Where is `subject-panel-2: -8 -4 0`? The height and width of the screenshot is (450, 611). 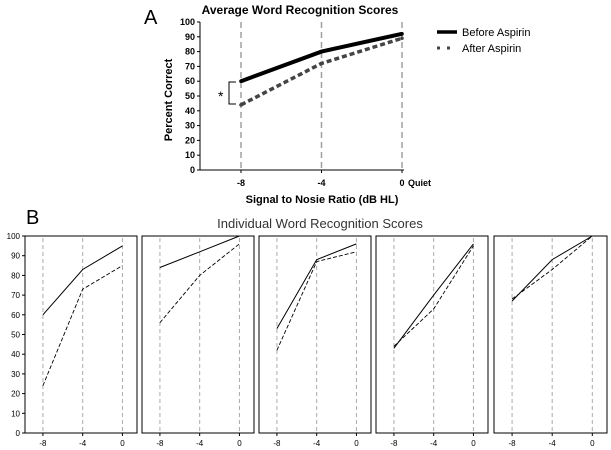
subject-panel-2: -8 -4 0 is located at coordinates (198, 341).